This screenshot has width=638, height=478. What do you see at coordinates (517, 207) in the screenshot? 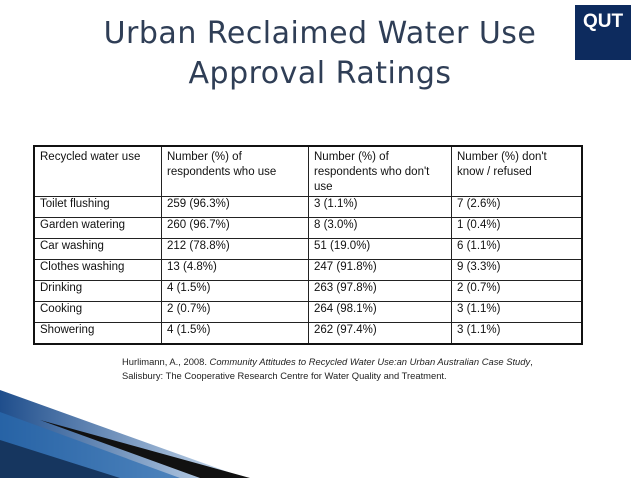
I see `cell: 7 (2.6%)` at bounding box center [517, 207].